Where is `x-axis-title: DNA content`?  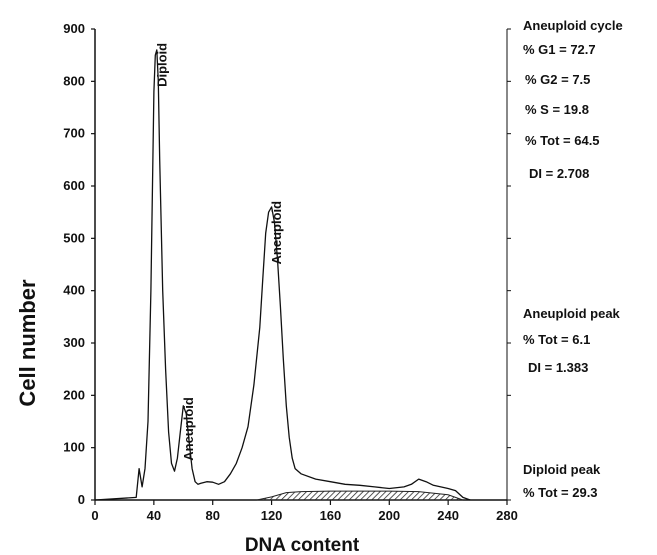
x-axis-title: DNA content is located at coordinates (302, 545).